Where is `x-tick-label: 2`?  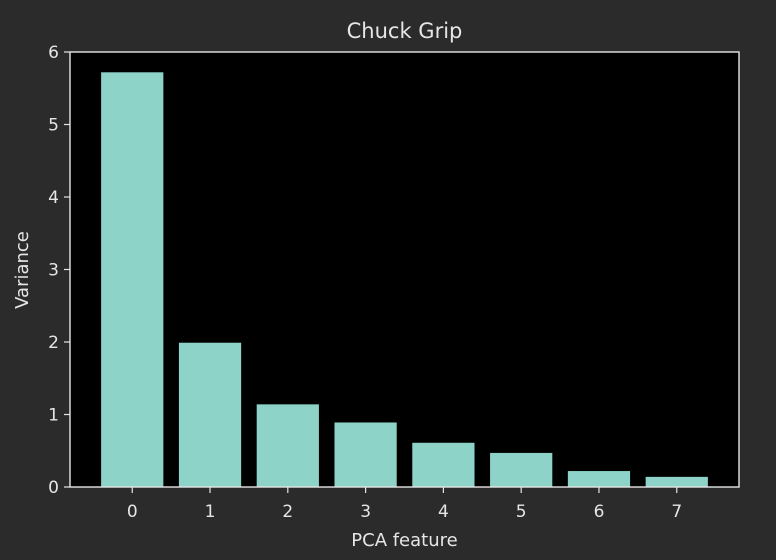 x-tick-label: 2 is located at coordinates (287, 512).